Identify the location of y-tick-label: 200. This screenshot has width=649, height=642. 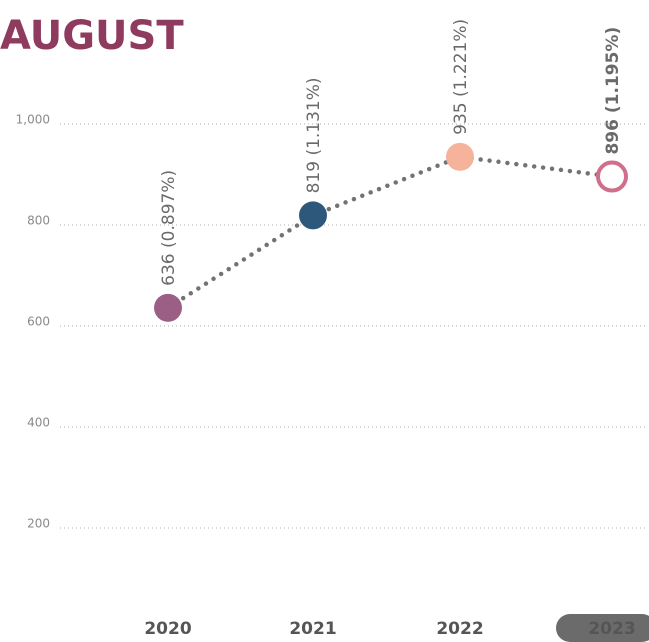
(38, 524).